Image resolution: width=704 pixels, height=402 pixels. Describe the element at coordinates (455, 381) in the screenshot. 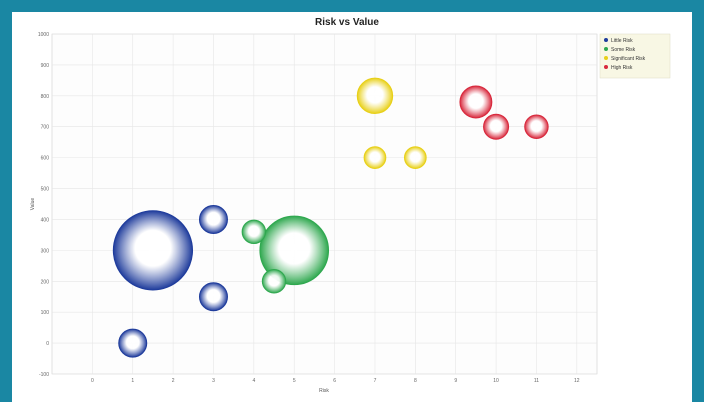

I see `x-tick-label: 9` at that location.